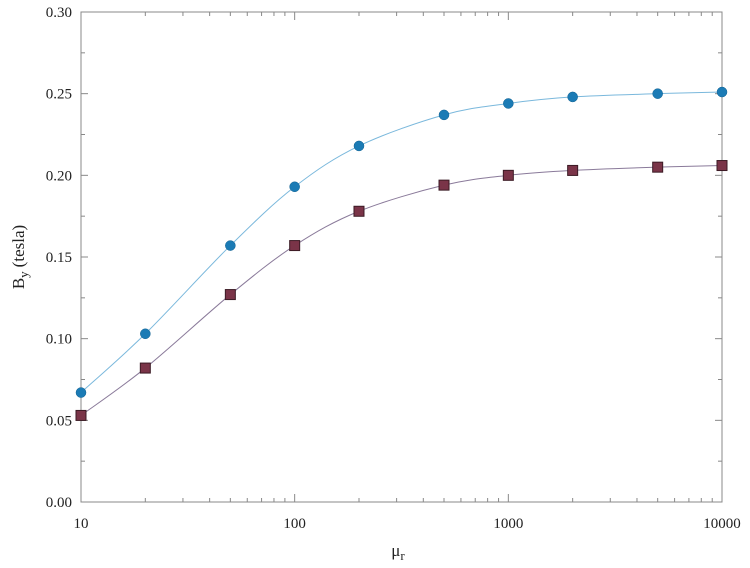 The image size is (750, 568). What do you see at coordinates (59, 258) in the screenshot?
I see `y-tick-label: 0.15` at bounding box center [59, 258].